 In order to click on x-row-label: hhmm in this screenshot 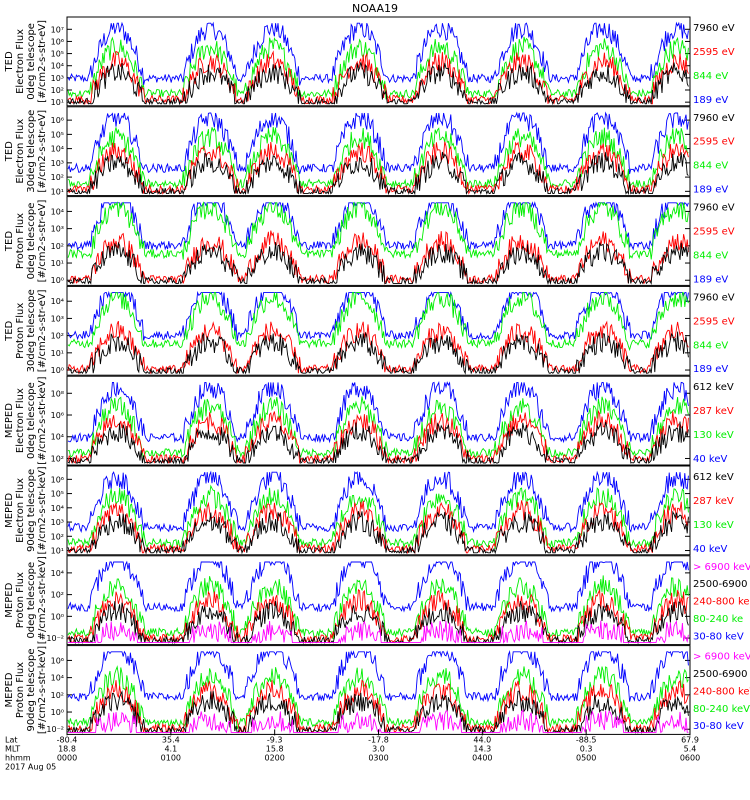, I will do `click(18, 757)`.